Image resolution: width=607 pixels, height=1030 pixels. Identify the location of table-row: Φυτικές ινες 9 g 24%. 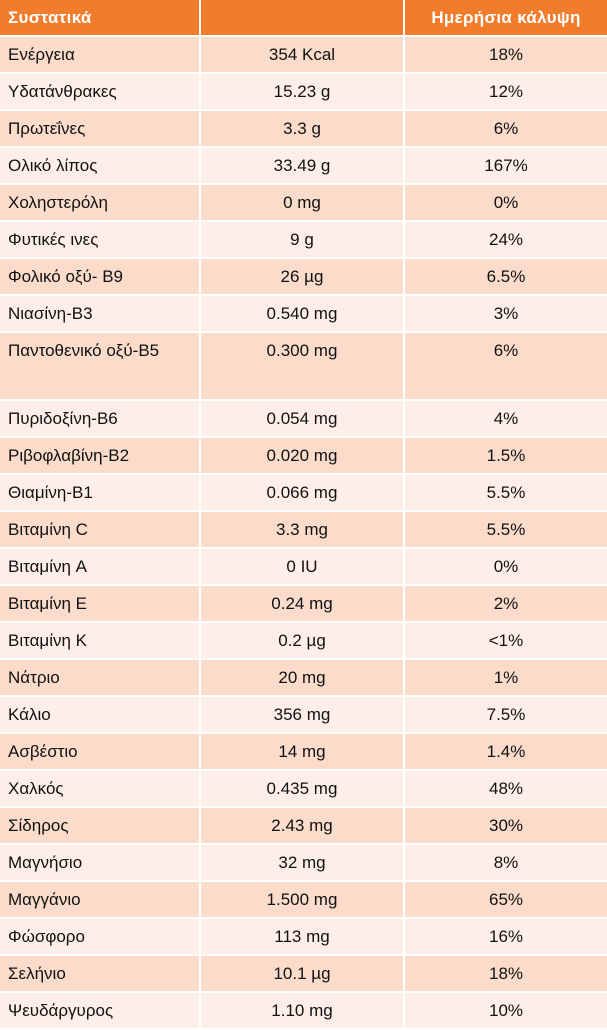
(303, 240).